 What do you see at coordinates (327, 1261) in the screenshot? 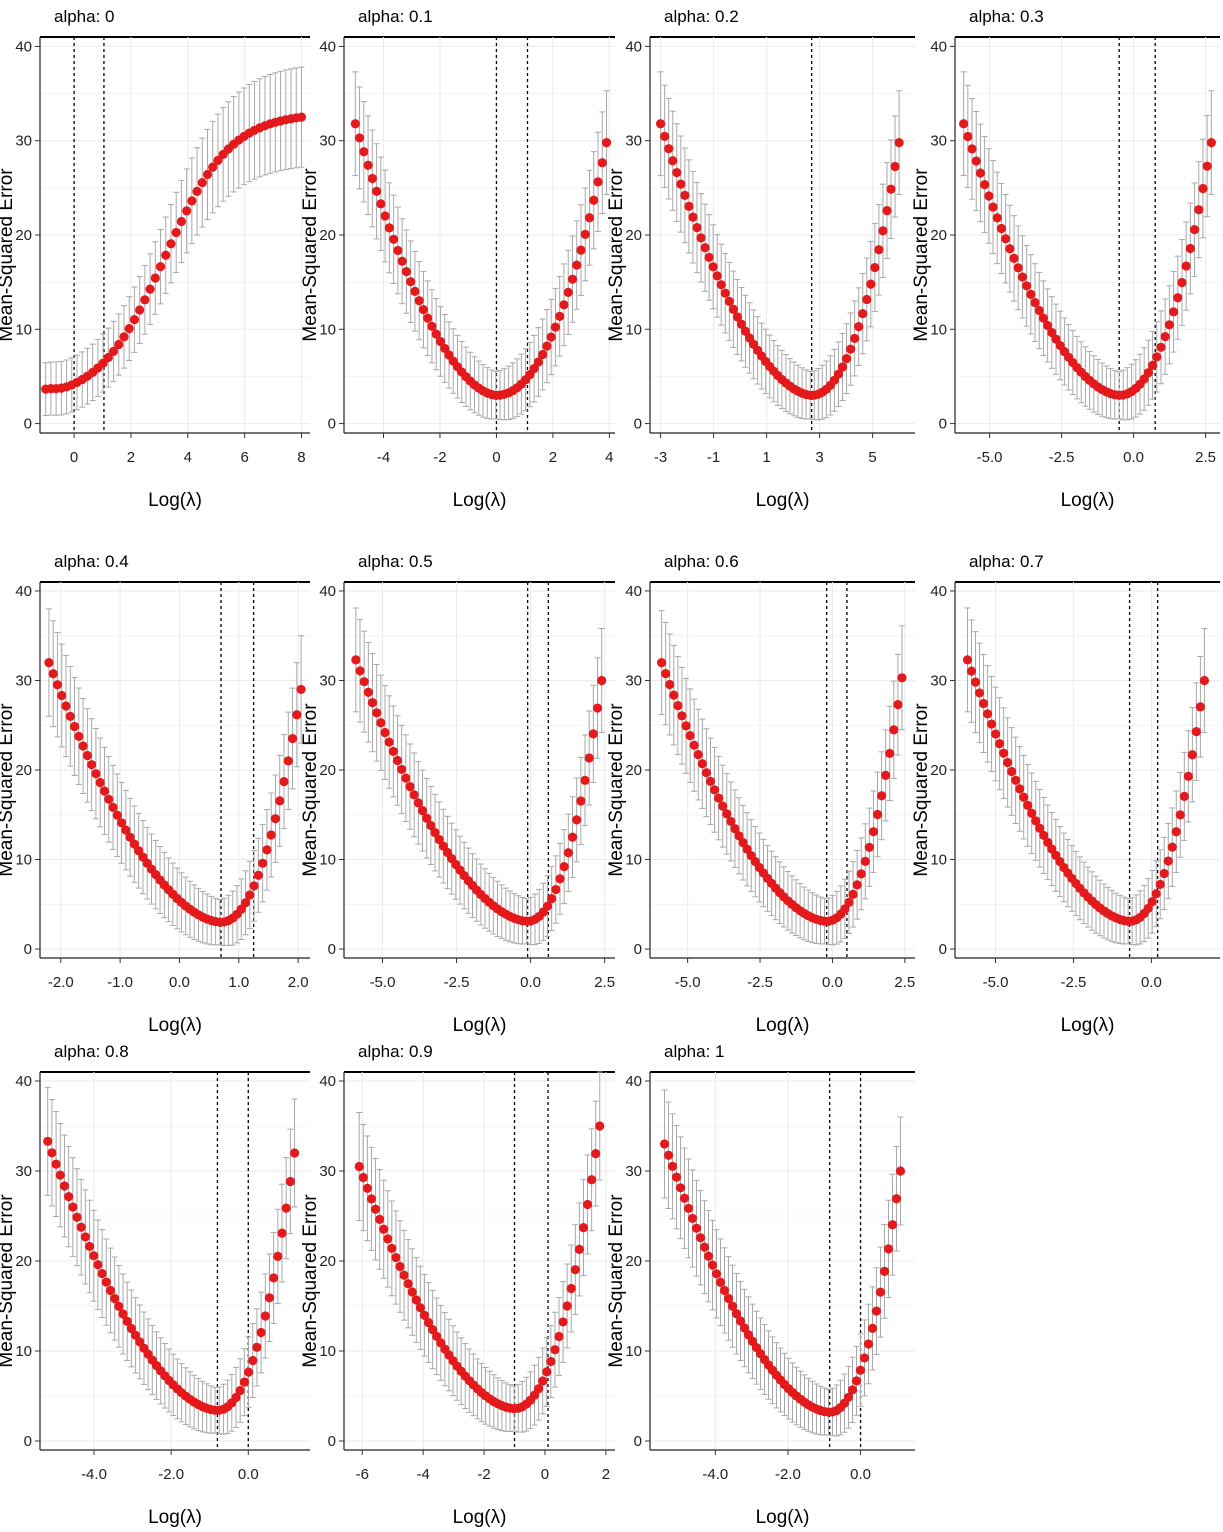
I see `y-tick-label: 20` at bounding box center [327, 1261].